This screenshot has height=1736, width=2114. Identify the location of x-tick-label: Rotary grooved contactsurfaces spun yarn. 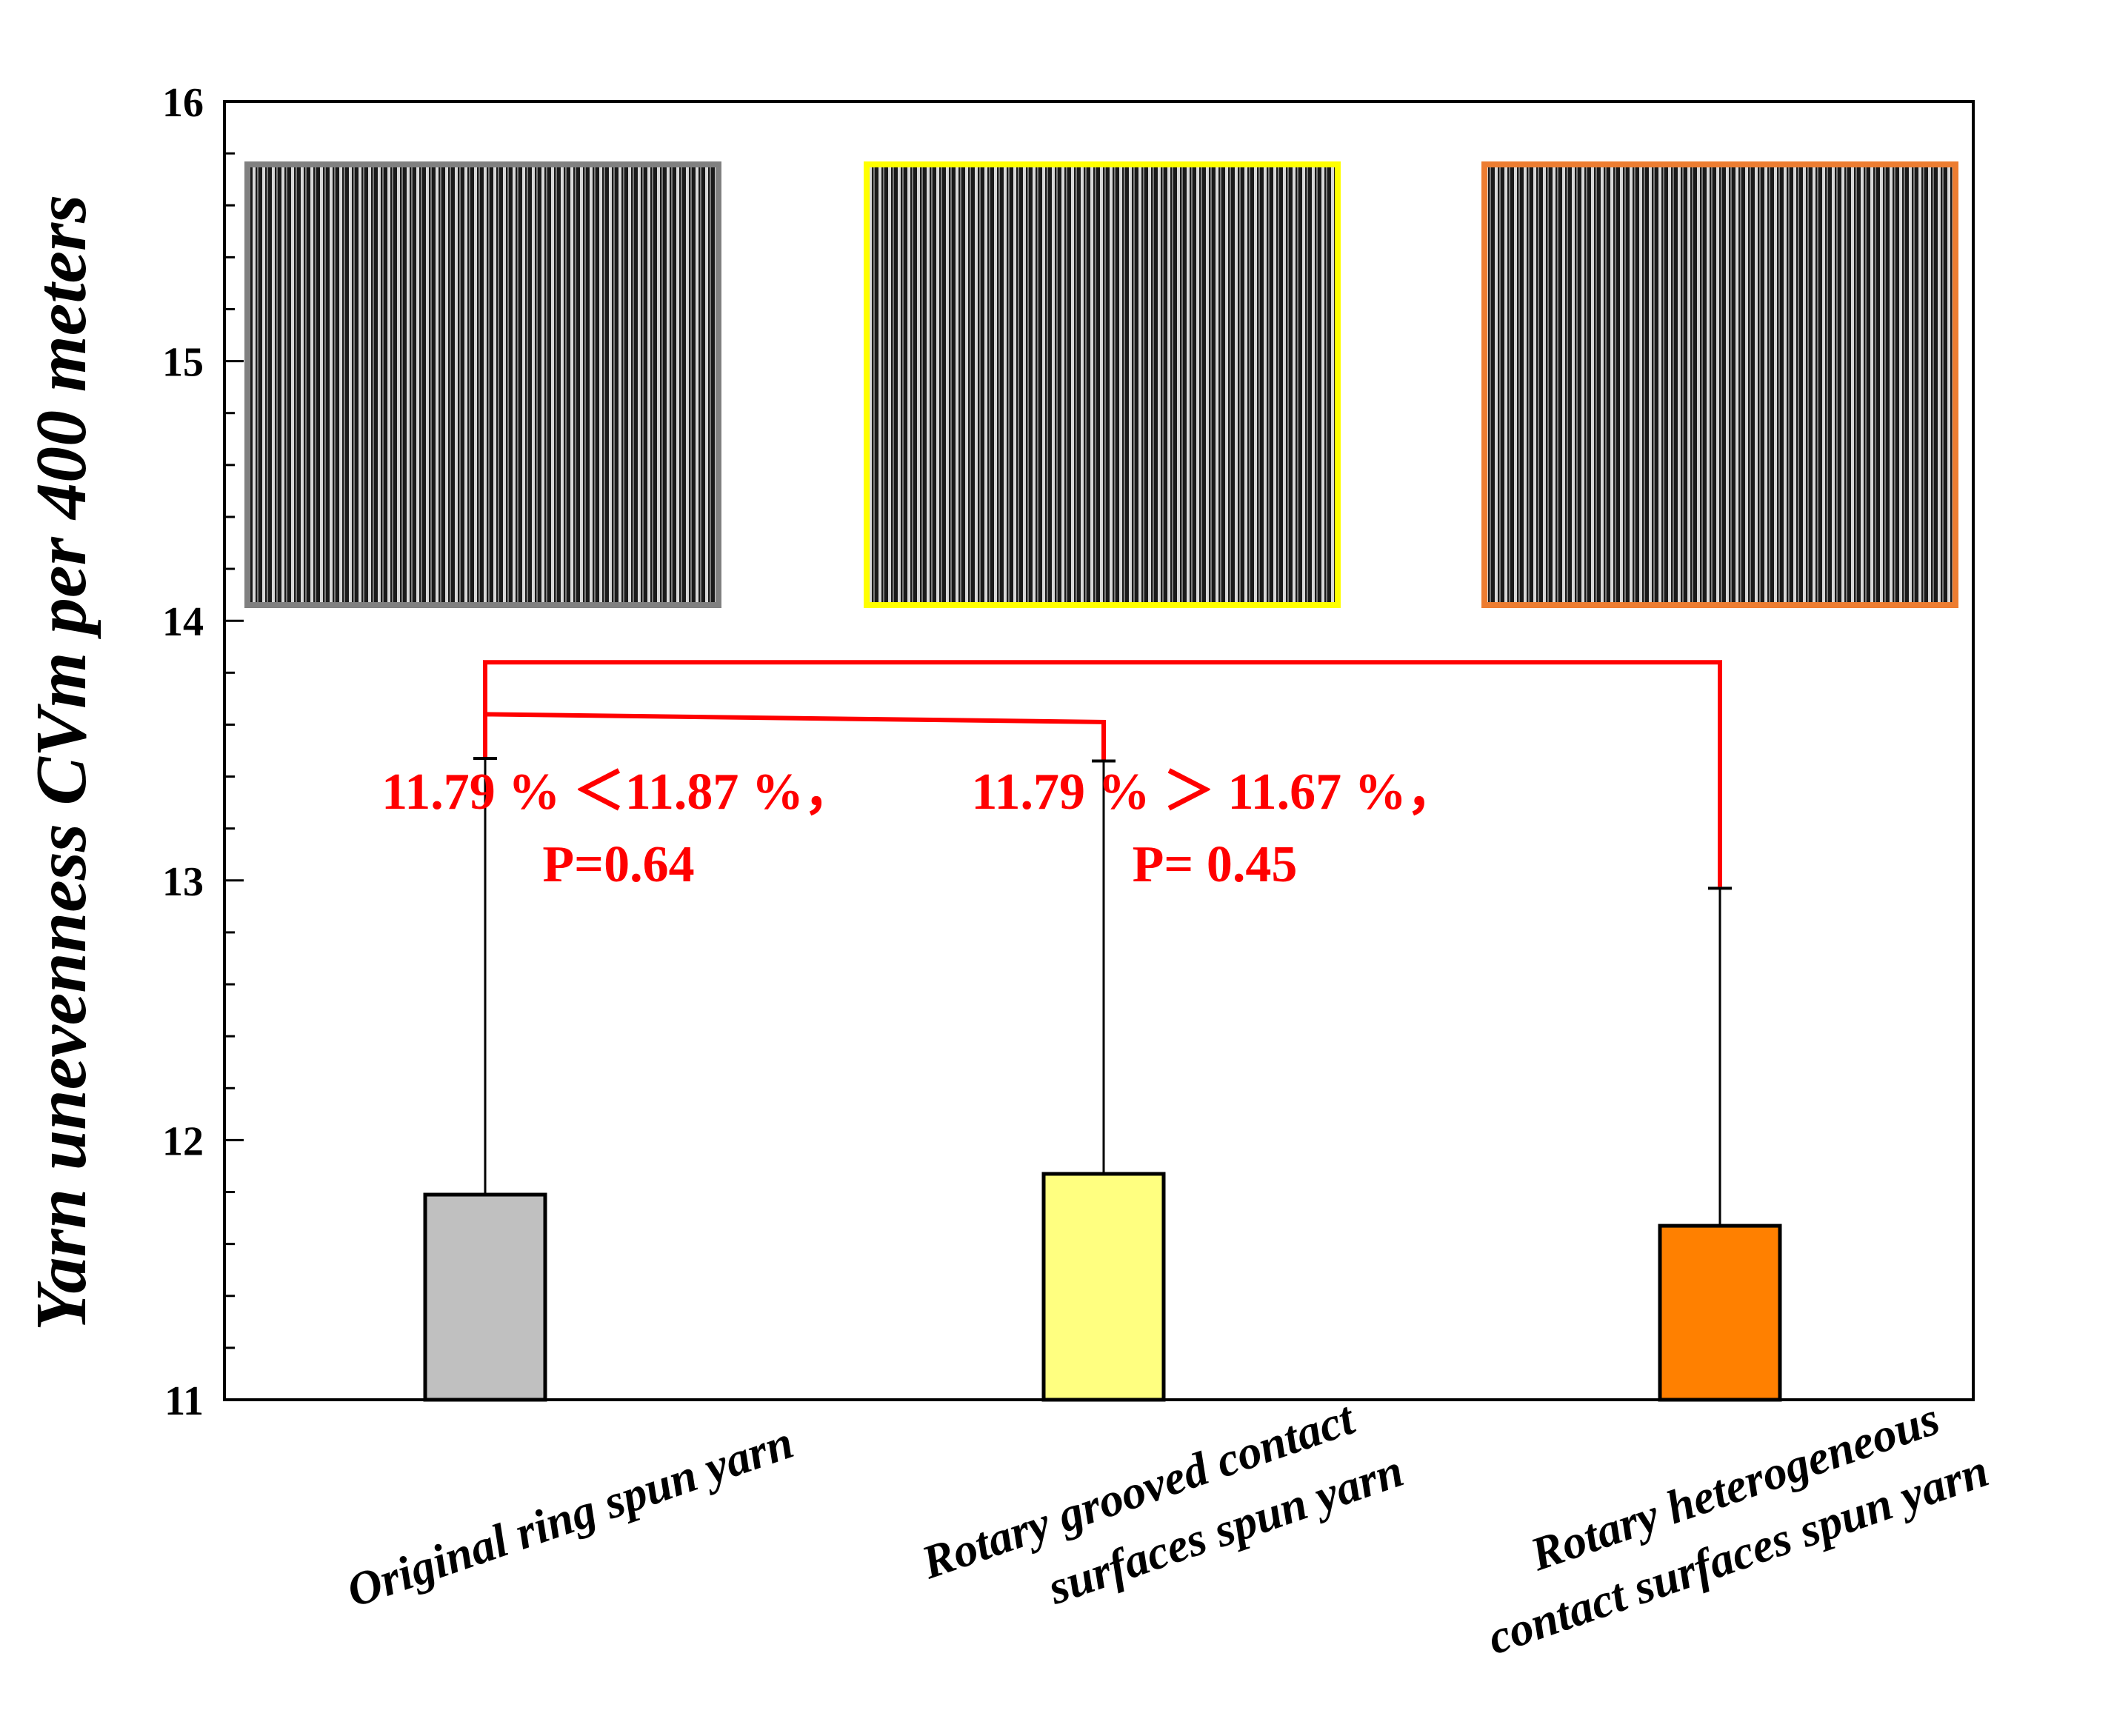
(1162, 1517).